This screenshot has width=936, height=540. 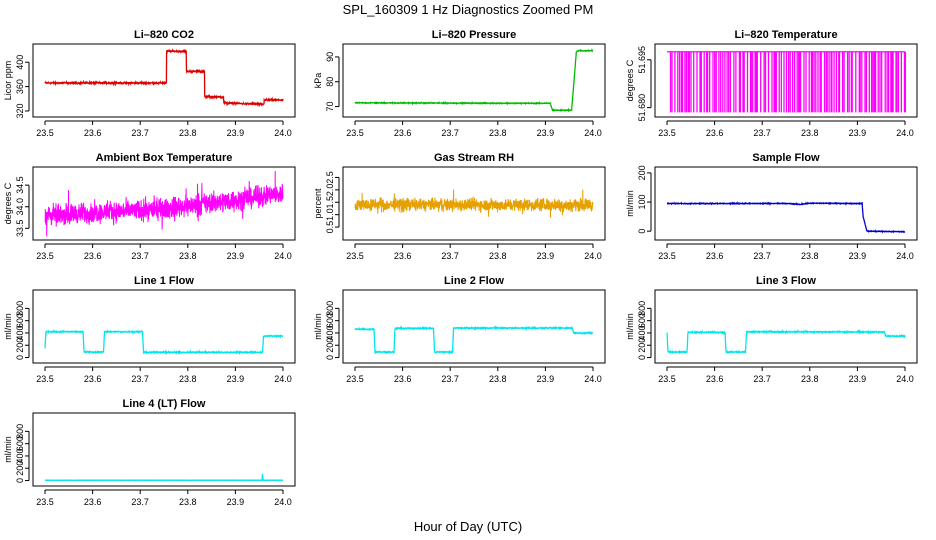 I want to click on y-tick-label: 51.695, so click(x=642, y=60).